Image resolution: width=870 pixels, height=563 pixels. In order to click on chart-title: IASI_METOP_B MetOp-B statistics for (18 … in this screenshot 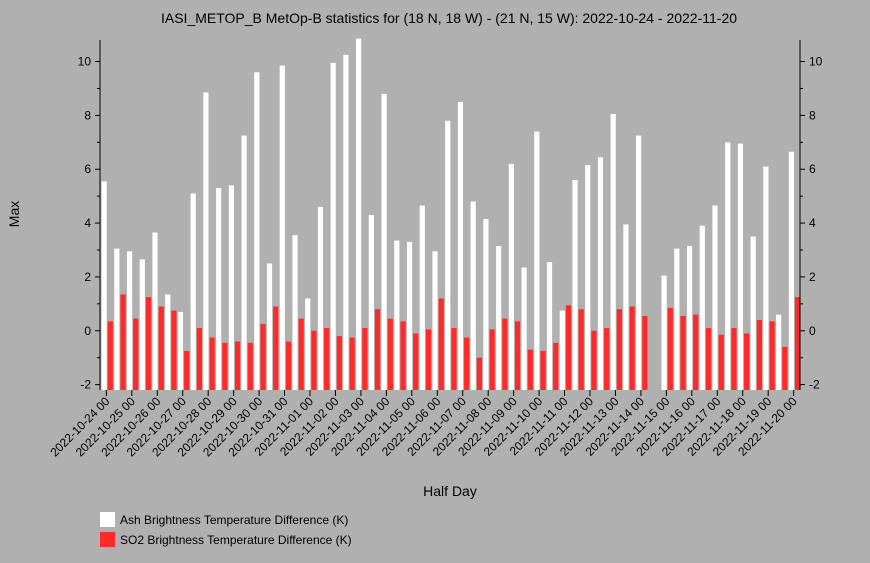, I will do `click(449, 18)`.